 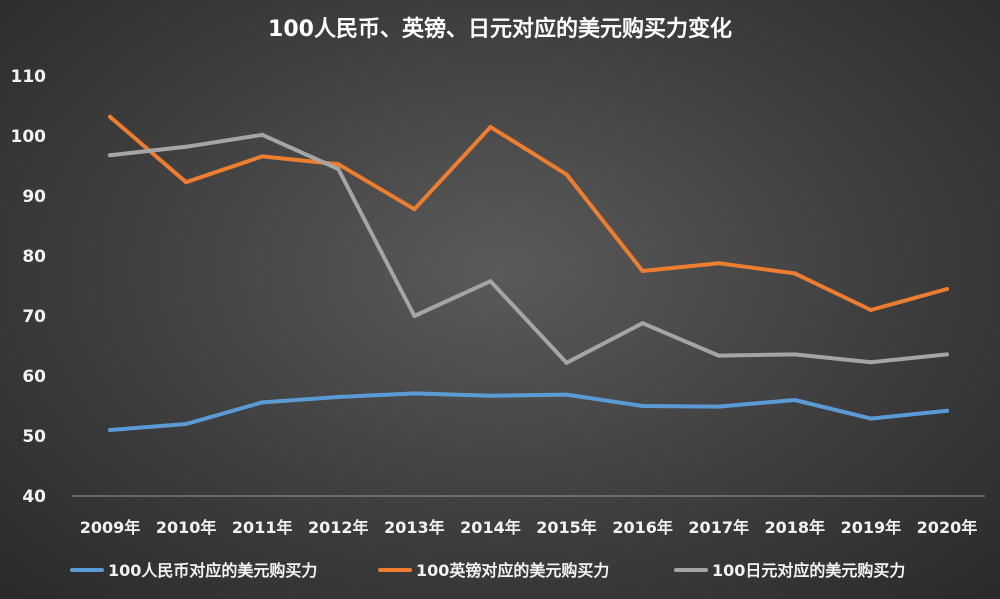 I want to click on x-tick-label: 2015年, so click(x=566, y=527).